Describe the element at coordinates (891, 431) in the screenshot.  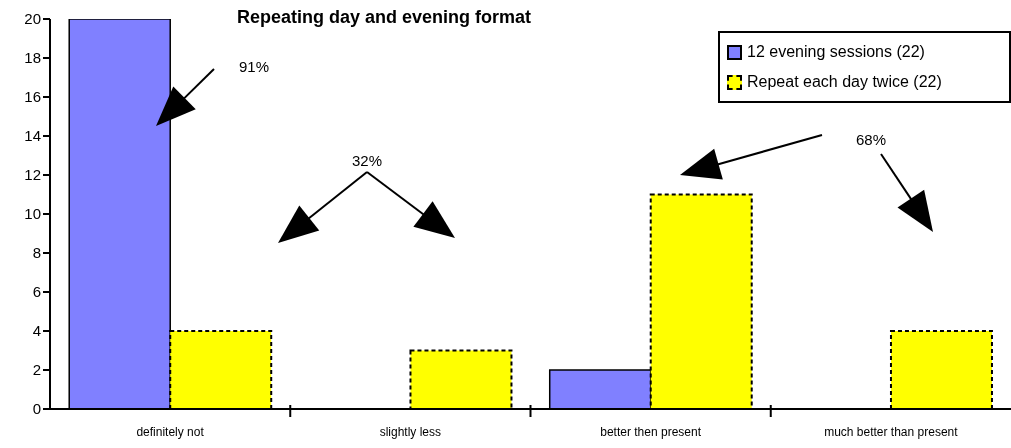
I see `x-tick-label: much better than present` at that location.